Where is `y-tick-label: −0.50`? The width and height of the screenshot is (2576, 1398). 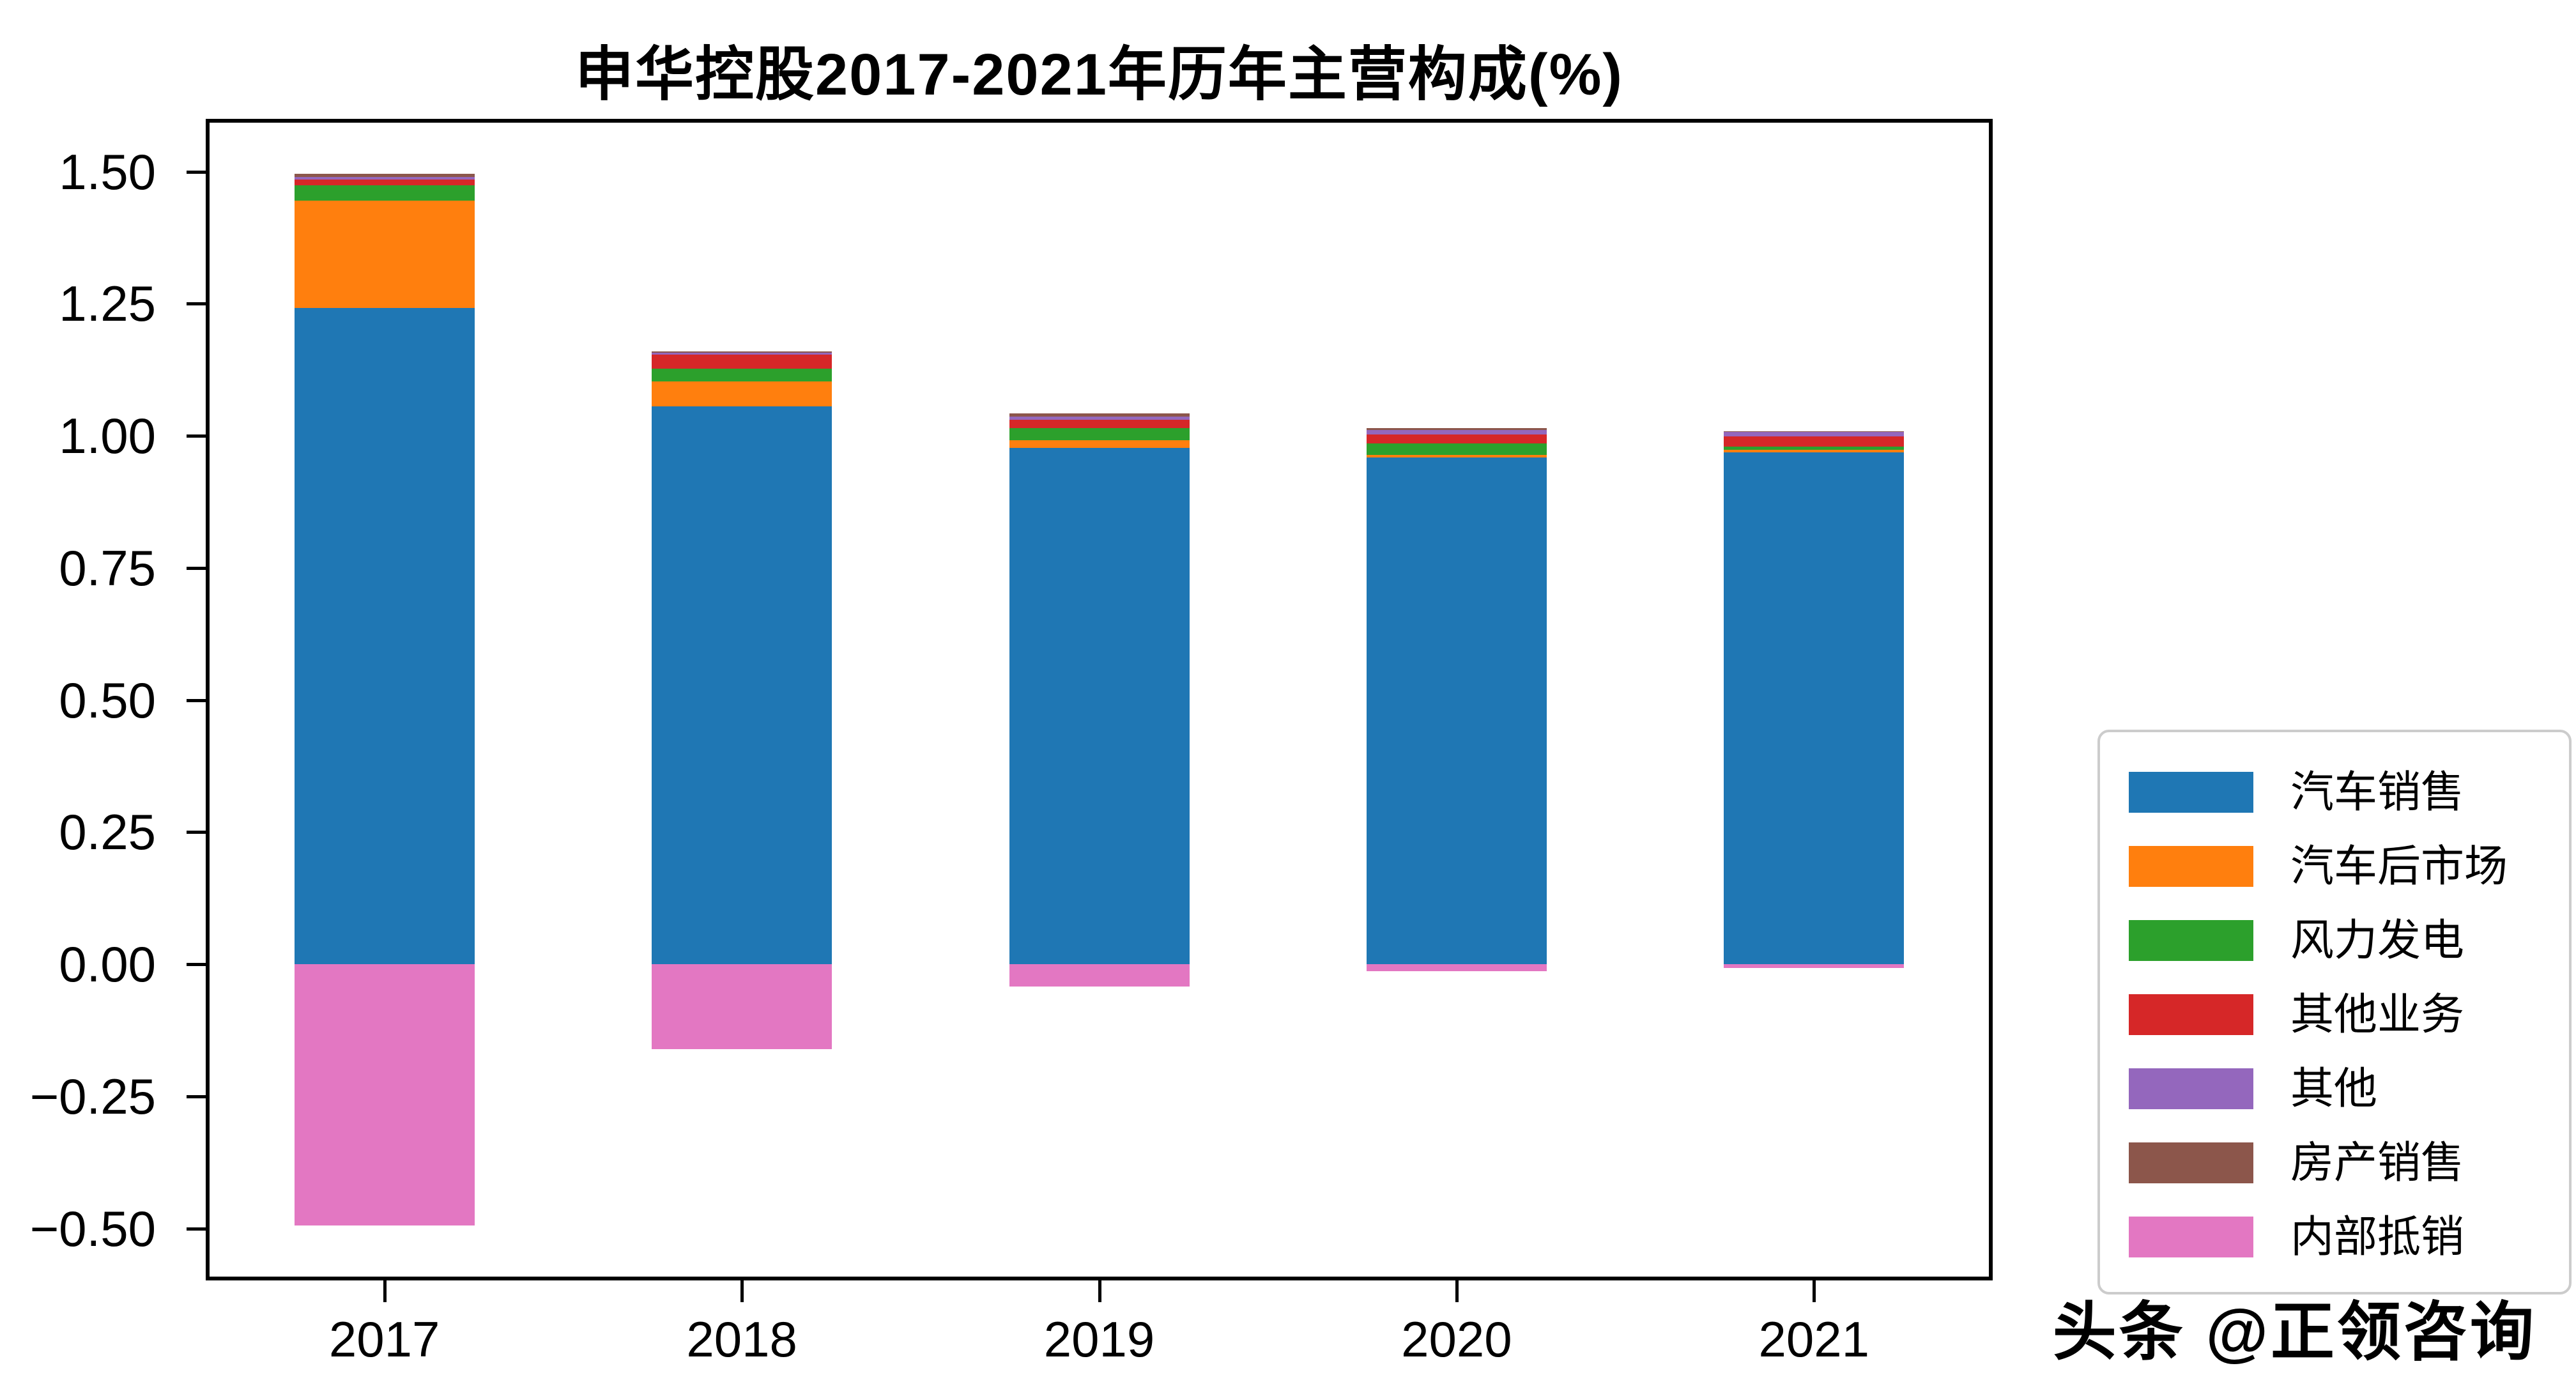 y-tick-label: −0.50 is located at coordinates (92, 1228).